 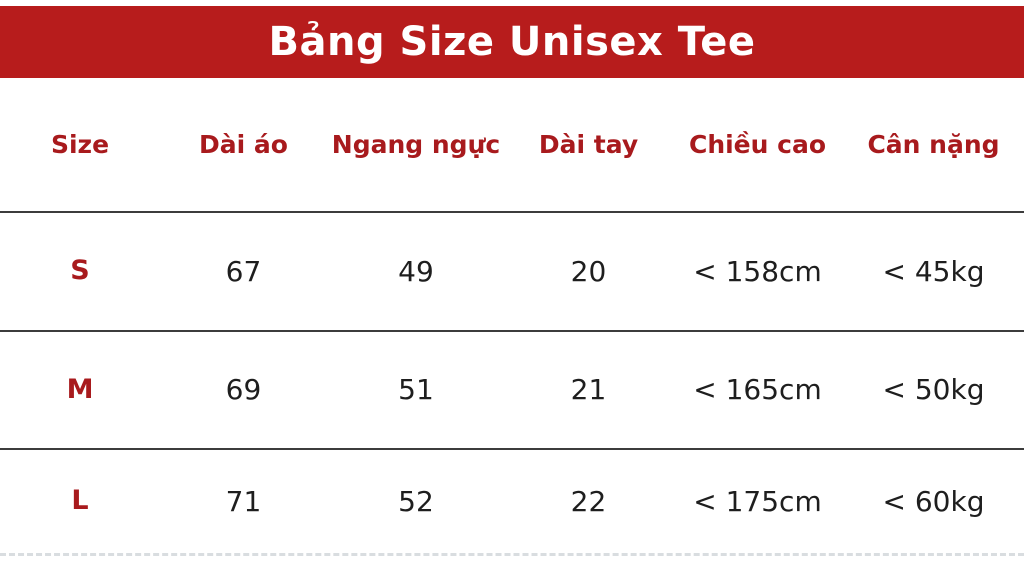 I want to click on cell-l-dai-tay: 22, so click(x=588, y=501).